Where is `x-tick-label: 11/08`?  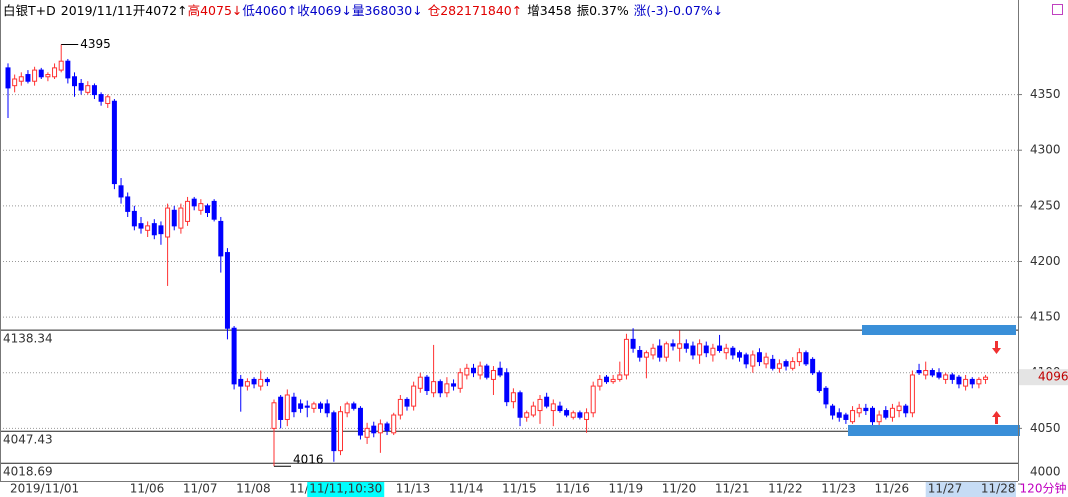
x-tick-label: 11/08 is located at coordinates (253, 489).